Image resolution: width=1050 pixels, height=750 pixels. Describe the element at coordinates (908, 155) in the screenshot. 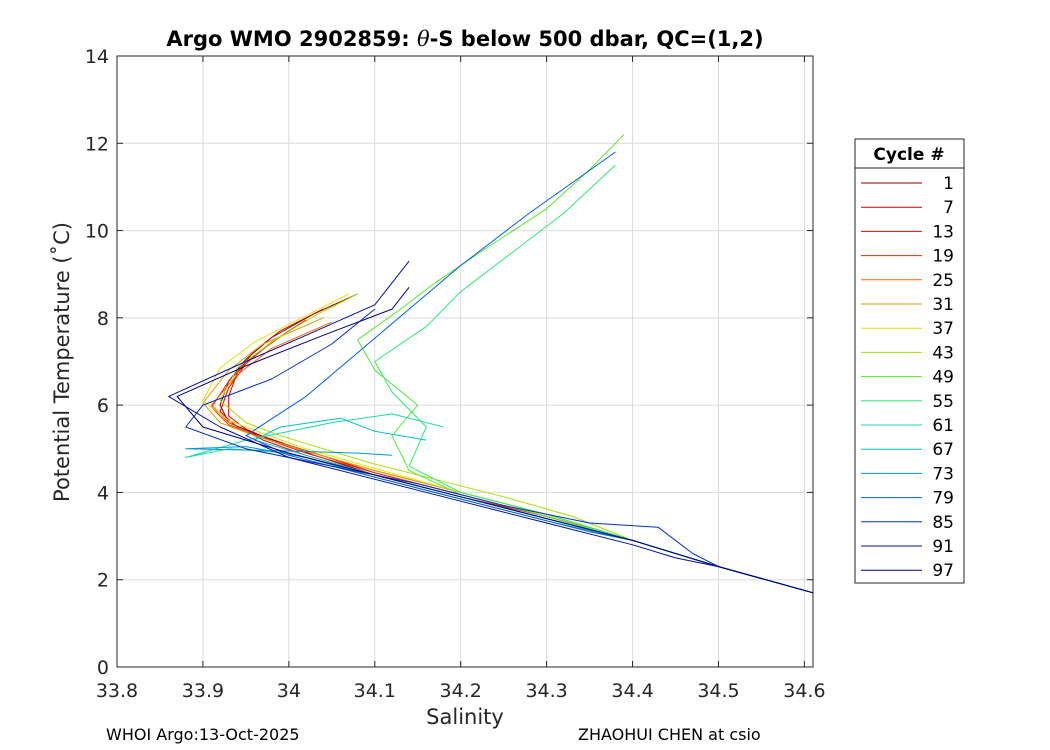

I see `legend-title: Cycle #` at that location.